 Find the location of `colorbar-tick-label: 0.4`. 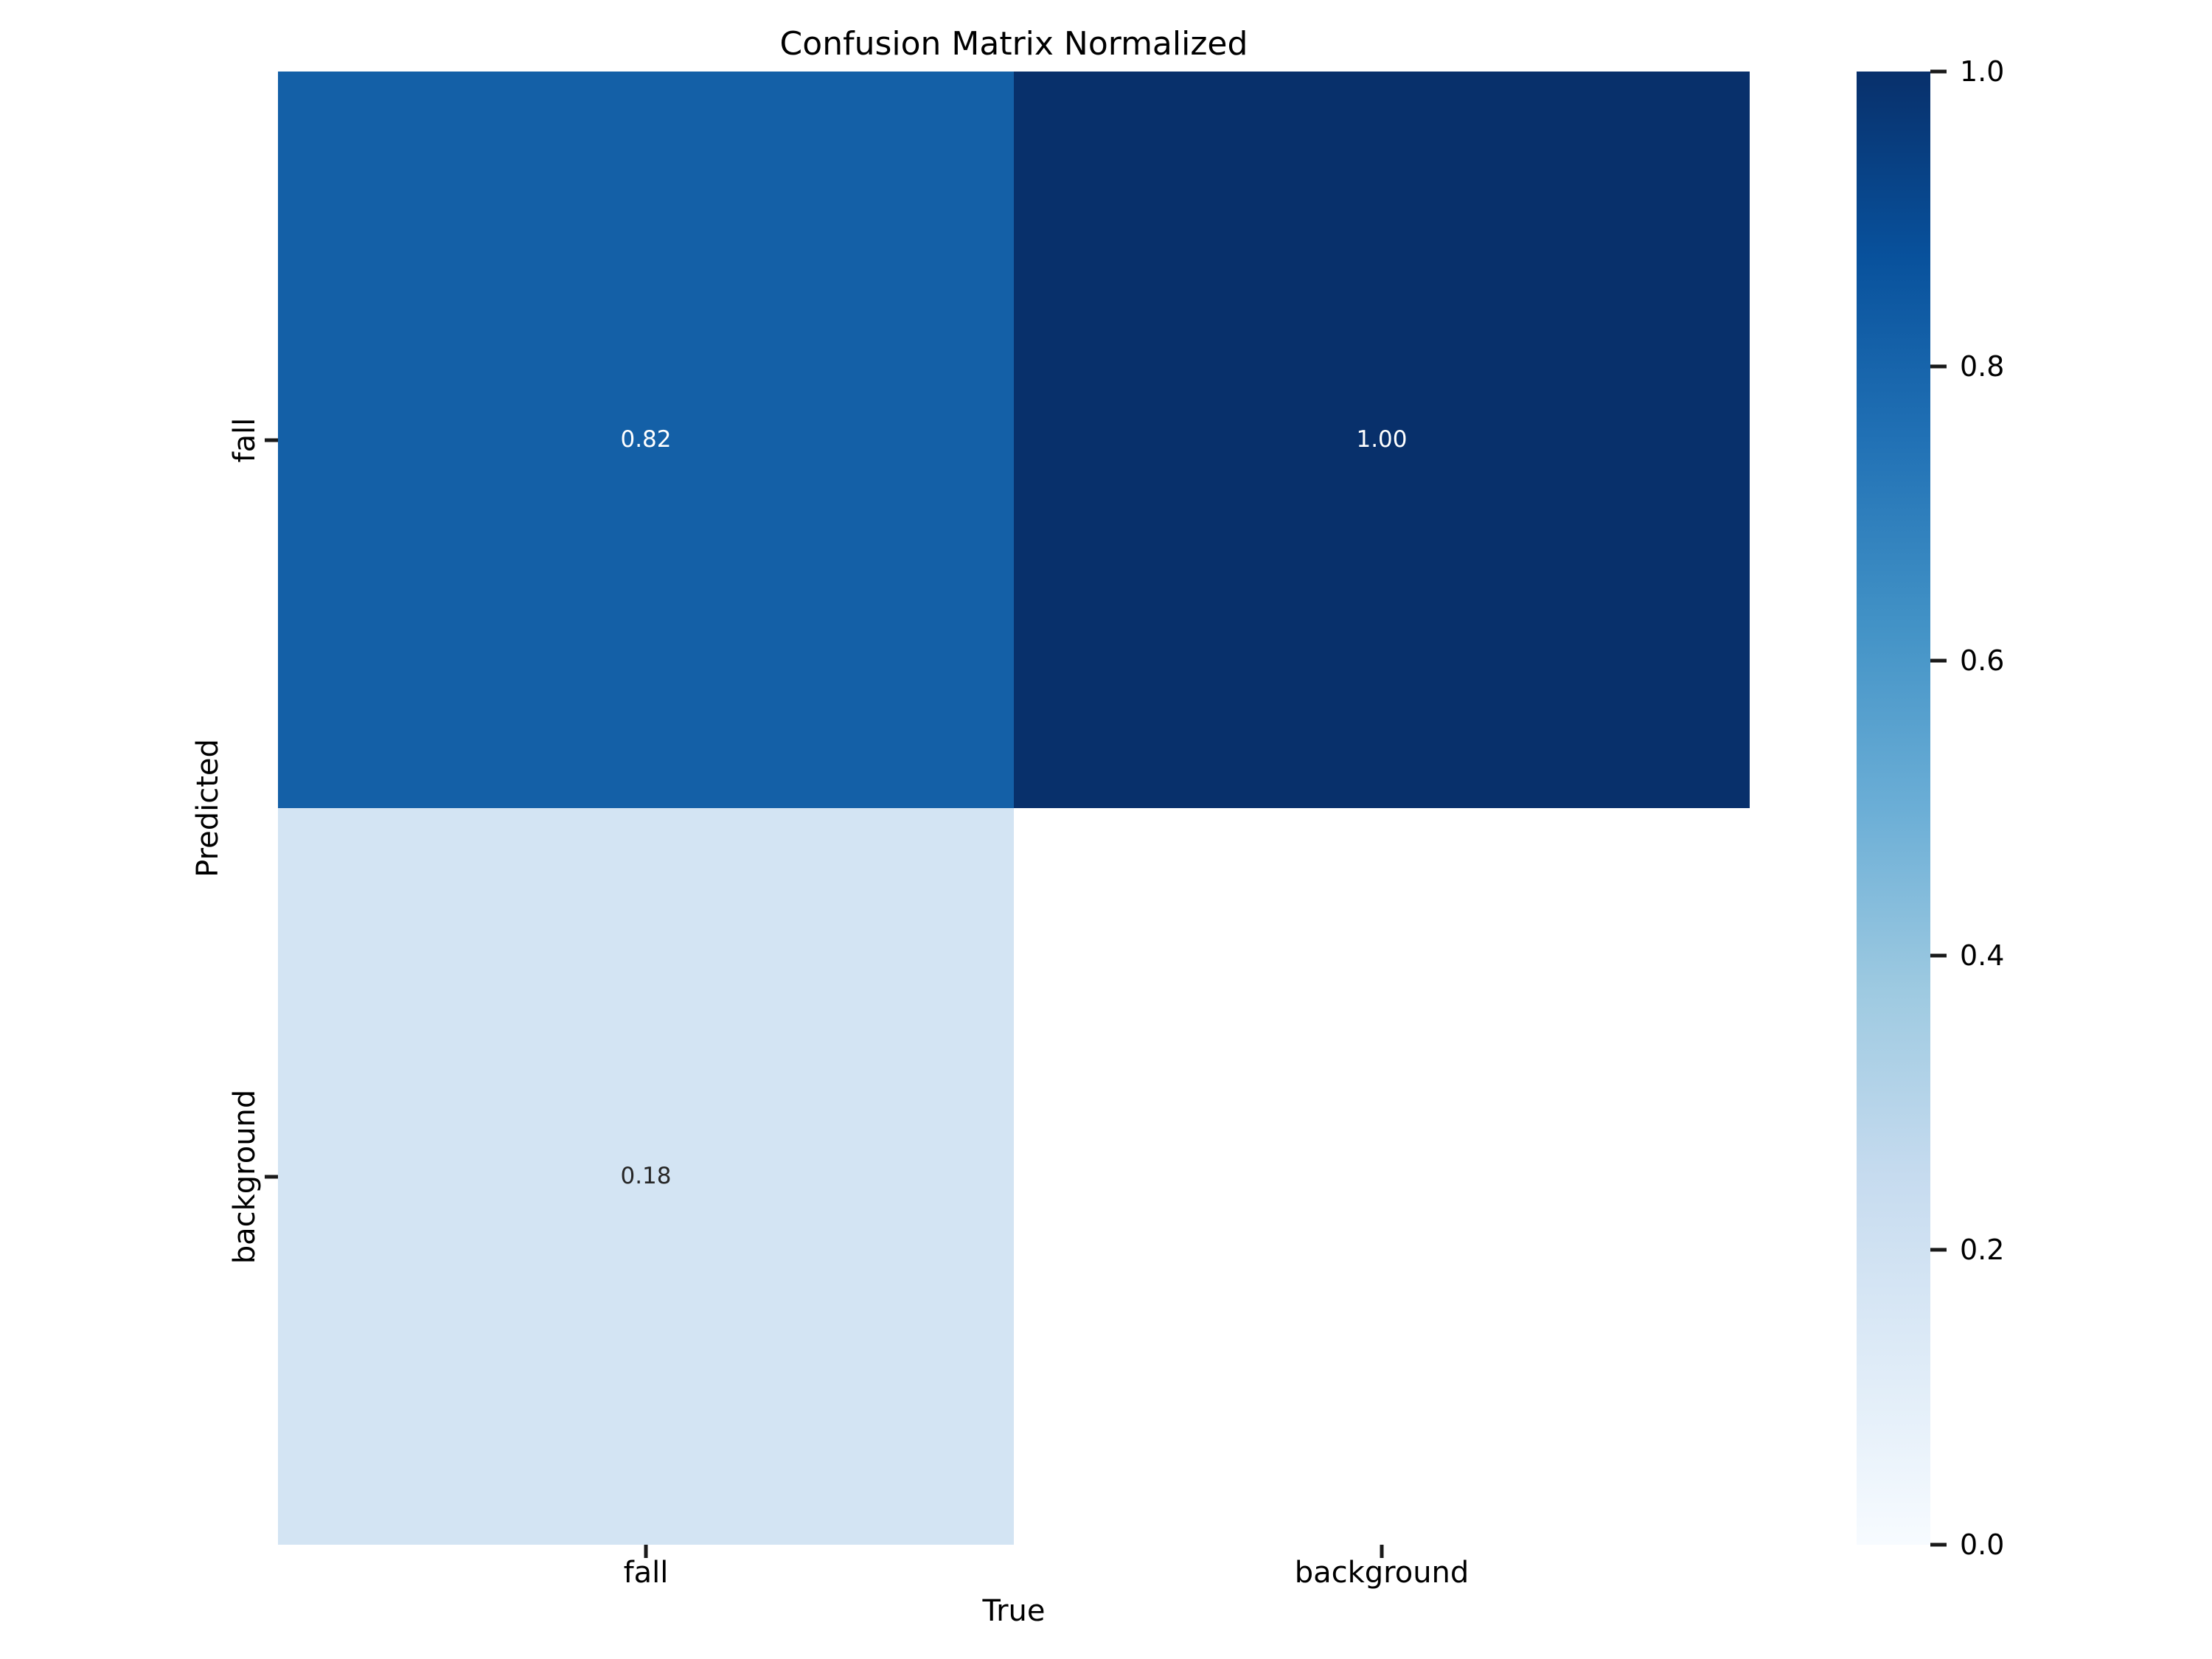

colorbar-tick-label: 0.4 is located at coordinates (1982, 955).